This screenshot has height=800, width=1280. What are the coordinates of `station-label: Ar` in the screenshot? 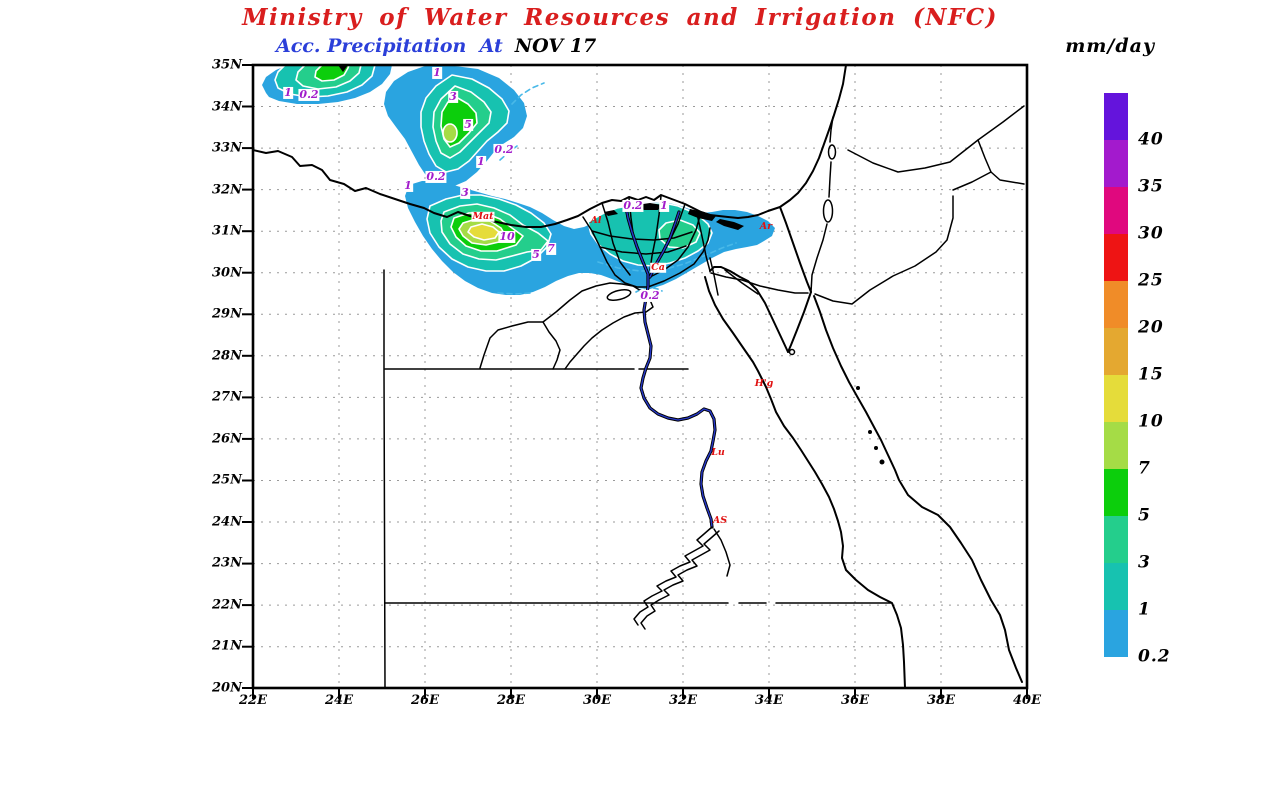 It's located at (766, 226).